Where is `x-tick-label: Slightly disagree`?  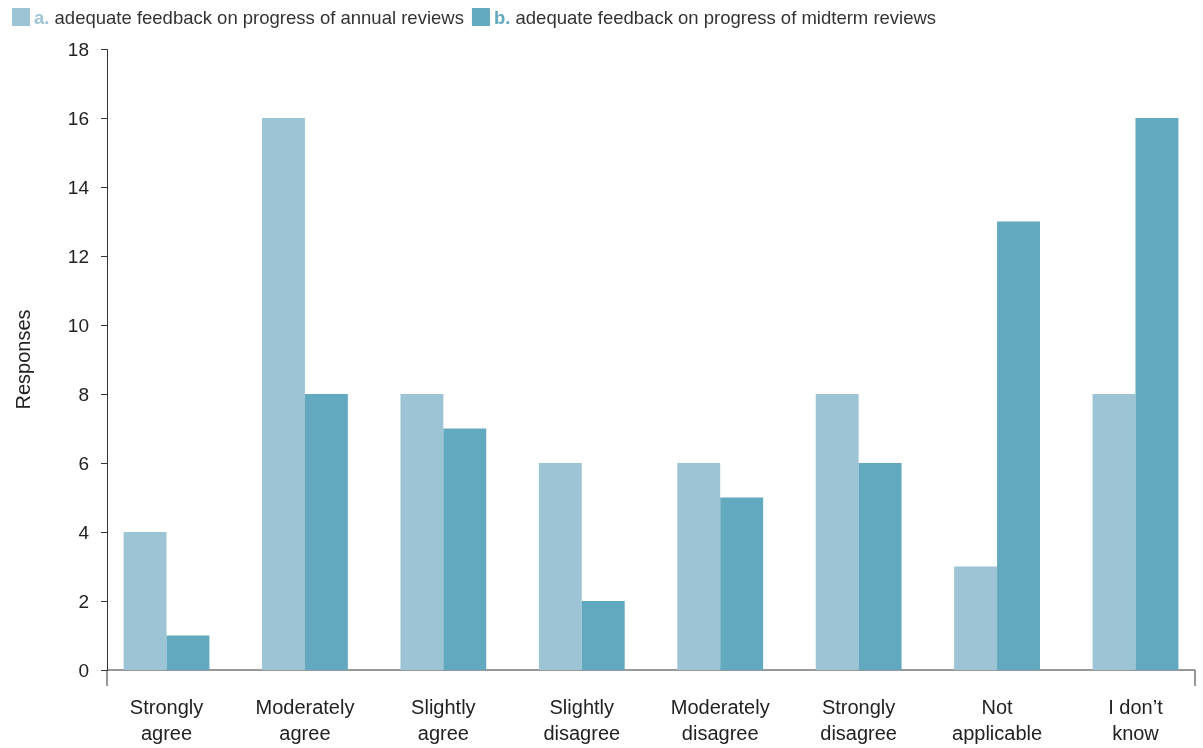 x-tick-label: Slightly disagree is located at coordinates (582, 720).